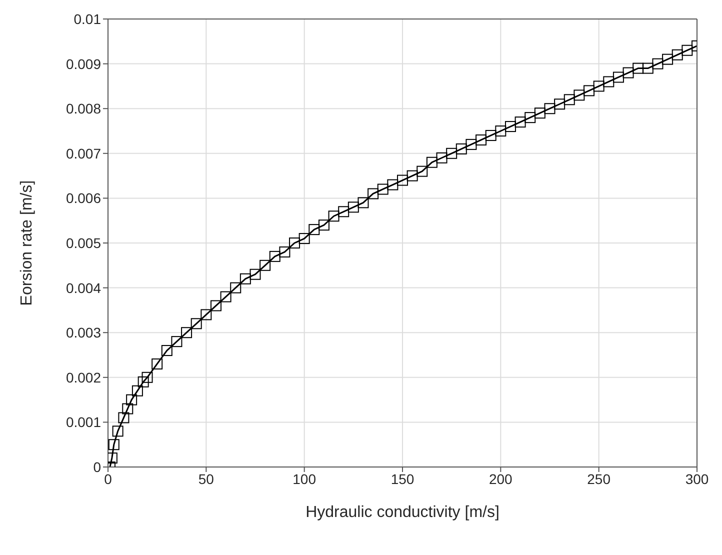  What do you see at coordinates (84, 64) in the screenshot?
I see `y-tick-label: 0.009` at bounding box center [84, 64].